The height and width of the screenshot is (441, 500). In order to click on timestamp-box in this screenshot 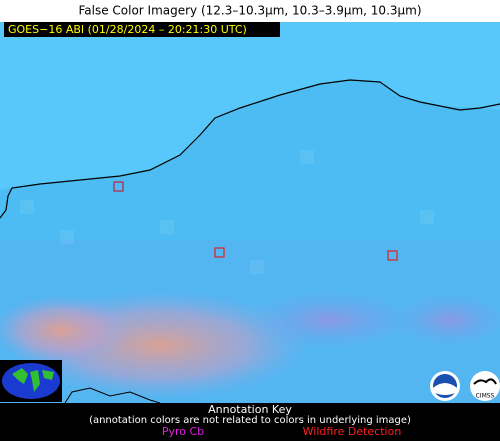, I will do `click(142, 29)`.